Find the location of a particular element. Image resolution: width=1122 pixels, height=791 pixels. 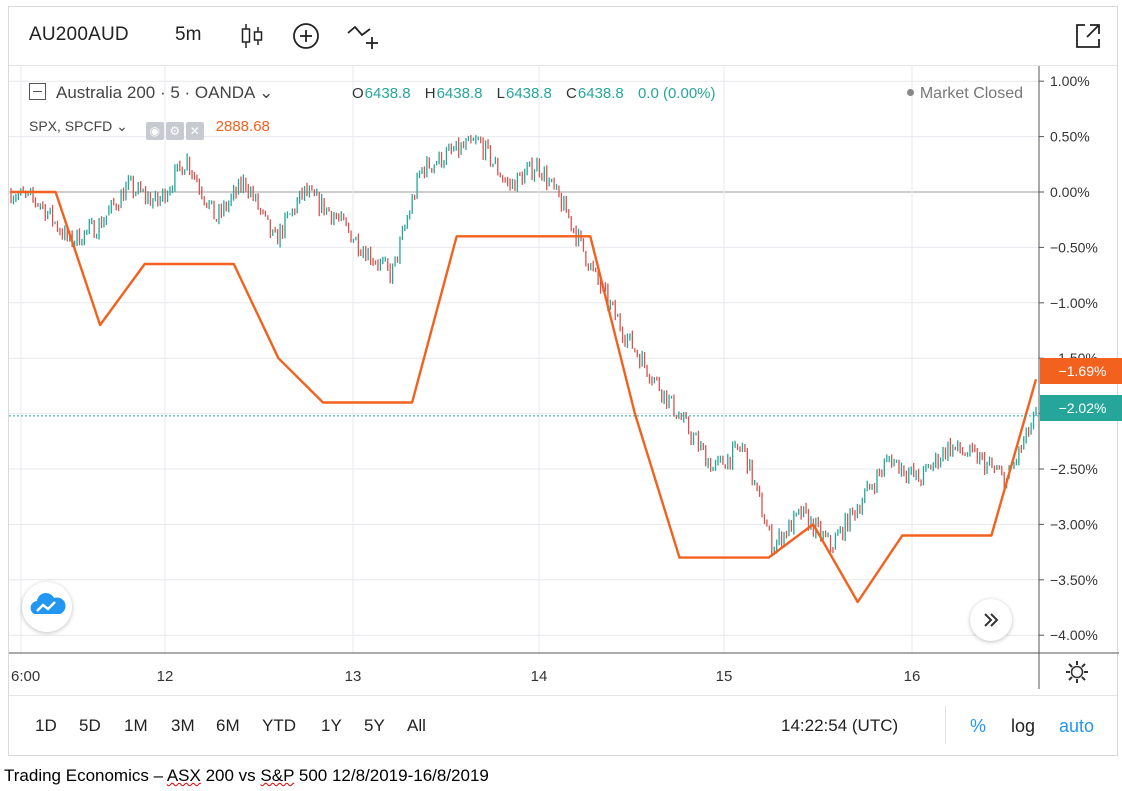

y-tick-label: −2.50% is located at coordinates (1074, 469).